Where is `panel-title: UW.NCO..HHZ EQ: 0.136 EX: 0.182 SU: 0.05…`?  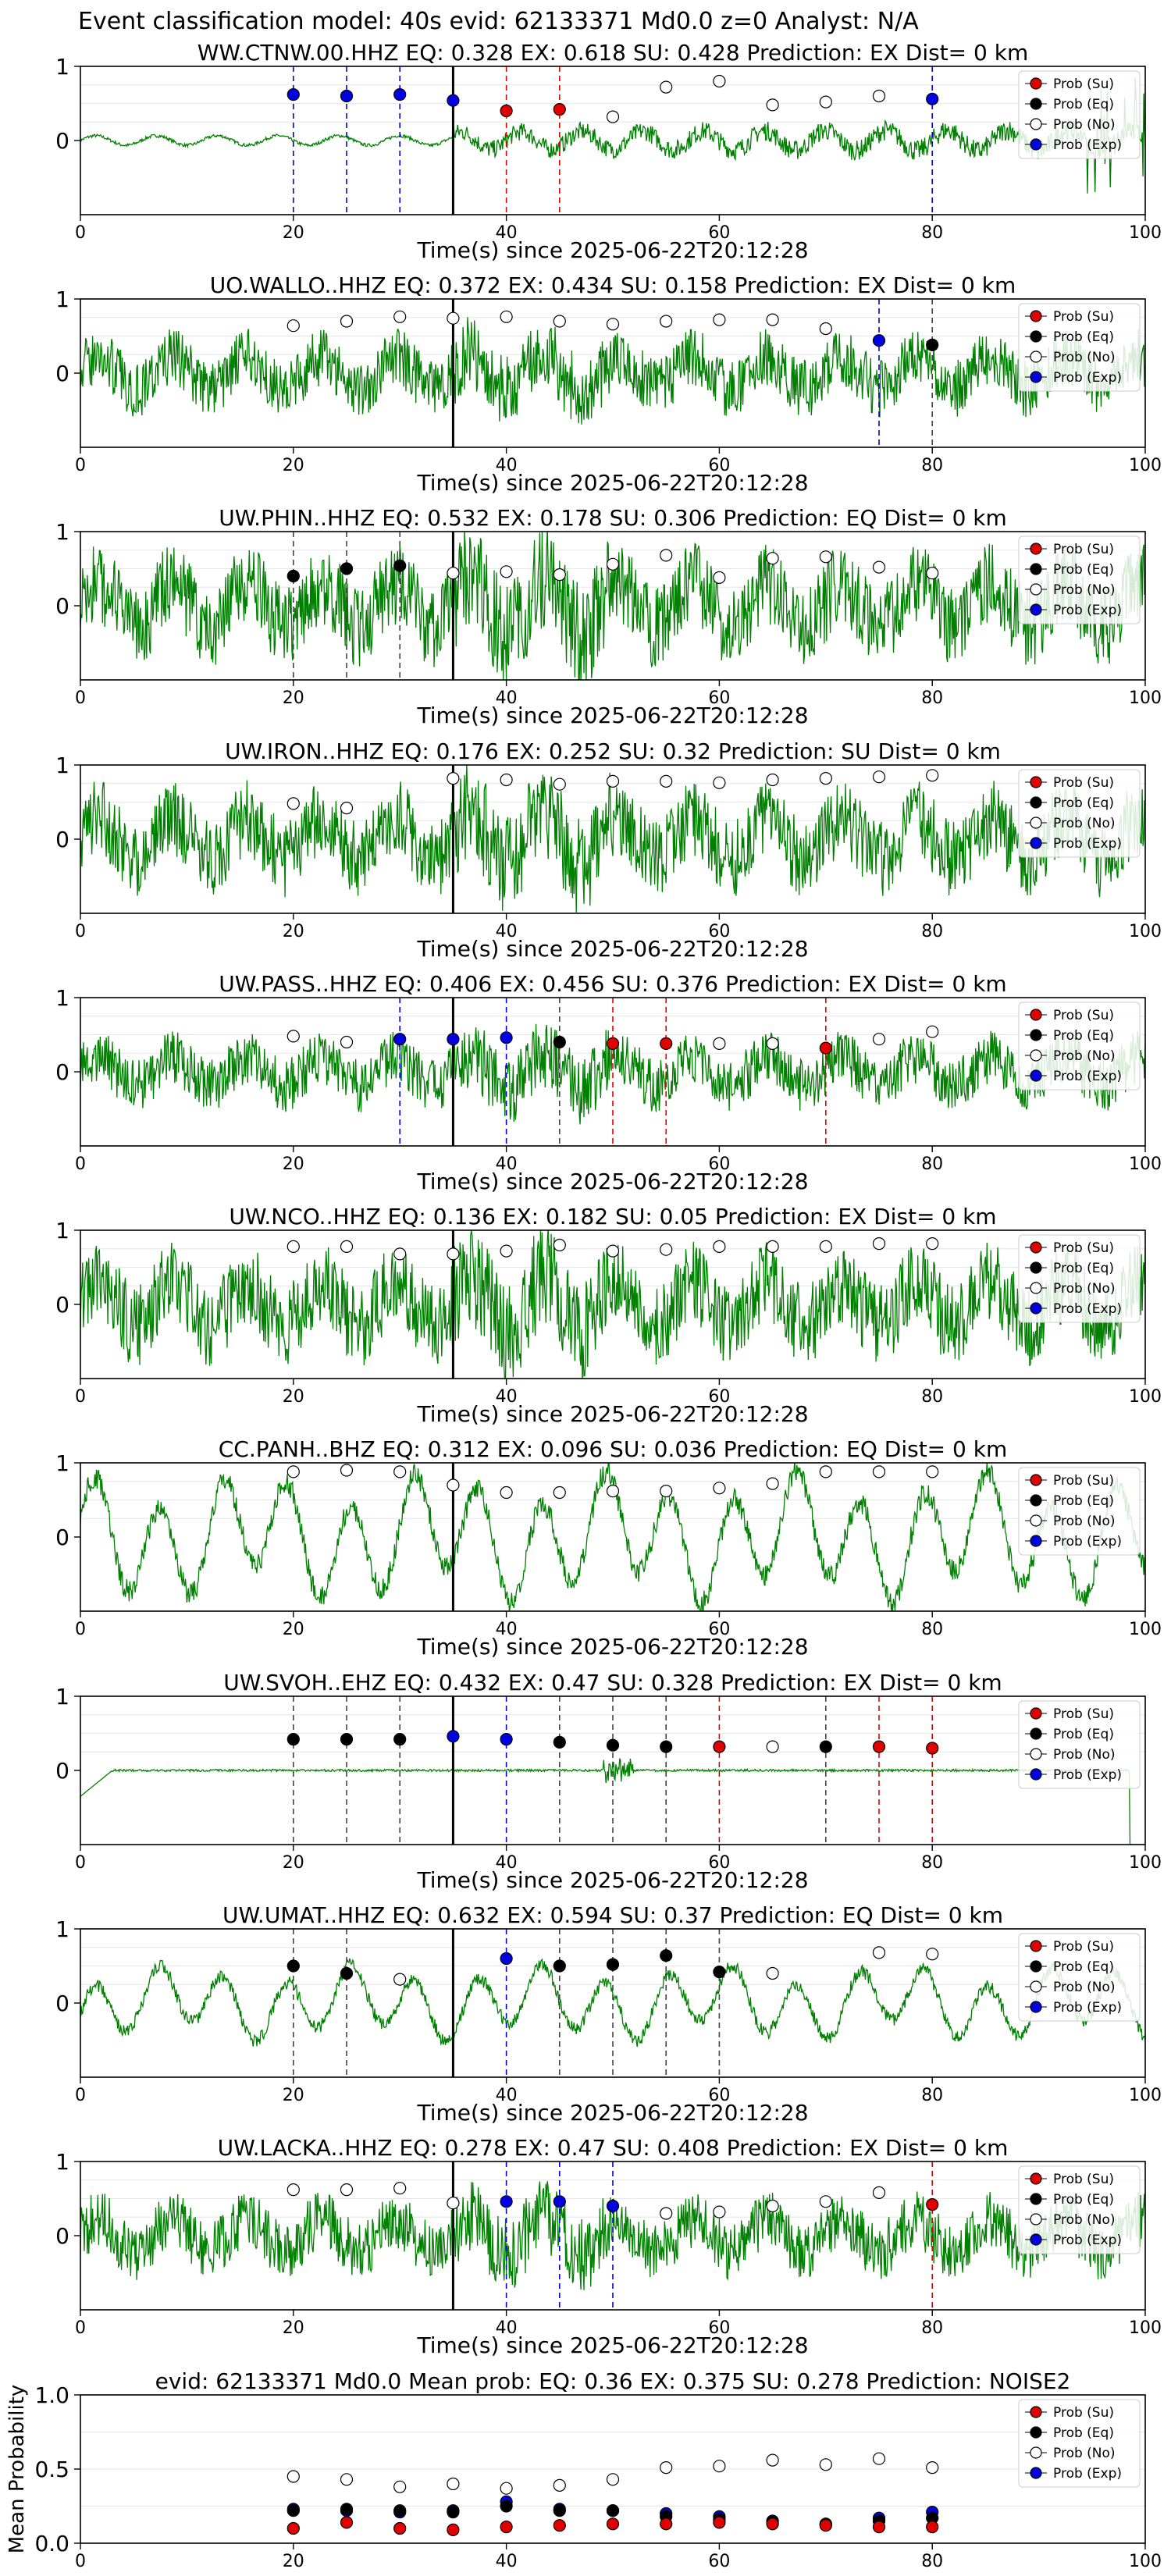 panel-title: UW.NCO..HHZ EQ: 0.136 EX: 0.182 SU: 0.05… is located at coordinates (612, 1216).